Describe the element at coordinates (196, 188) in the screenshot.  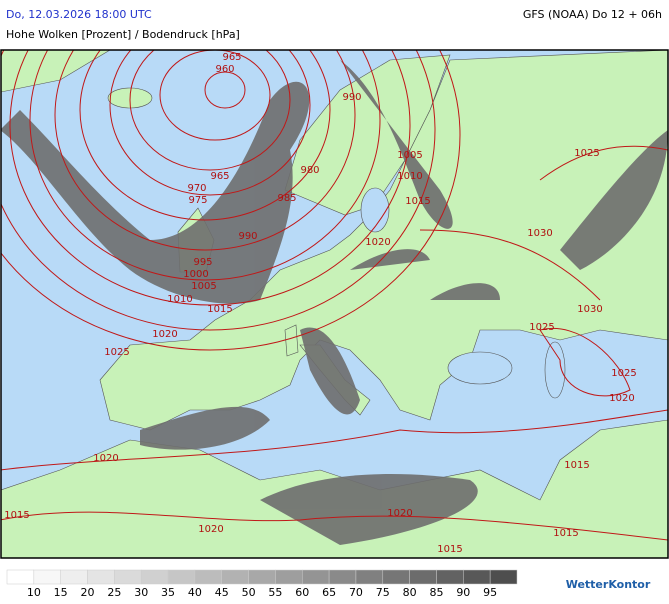
I see `isobar-label: 970` at that location.